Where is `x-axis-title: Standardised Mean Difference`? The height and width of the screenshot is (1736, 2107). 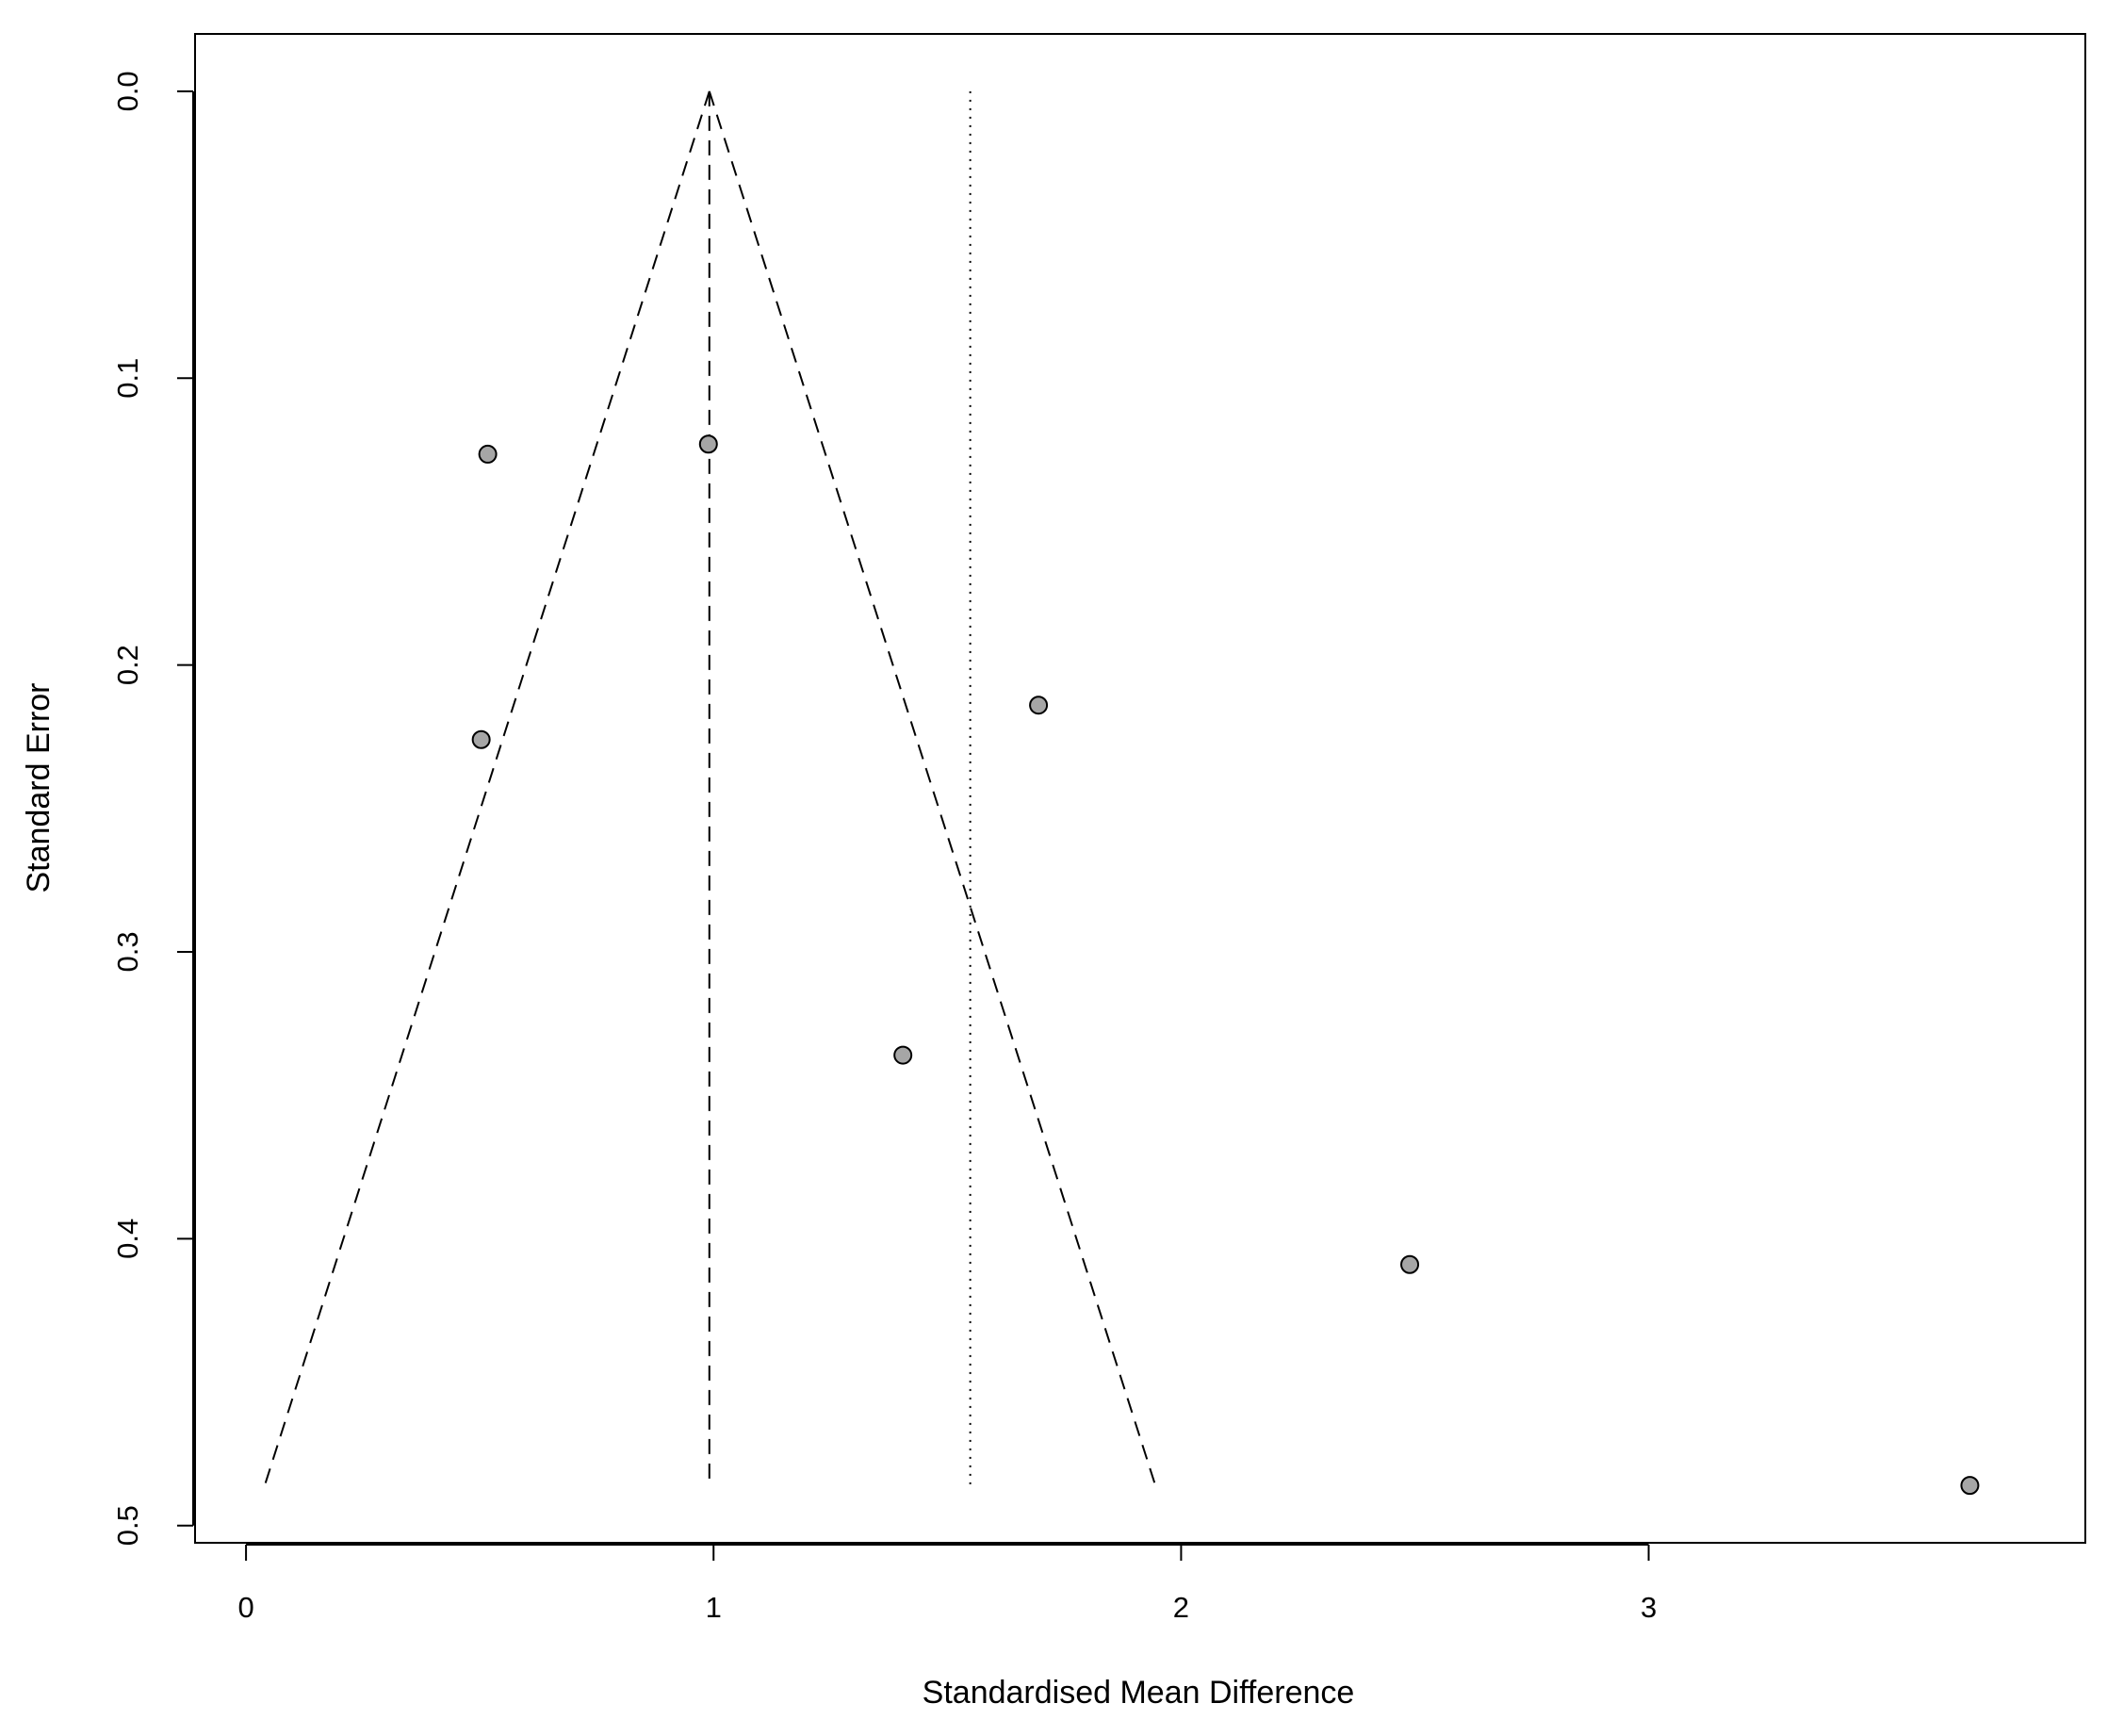 x-axis-title: Standardised Mean Difference is located at coordinates (1139, 1693).